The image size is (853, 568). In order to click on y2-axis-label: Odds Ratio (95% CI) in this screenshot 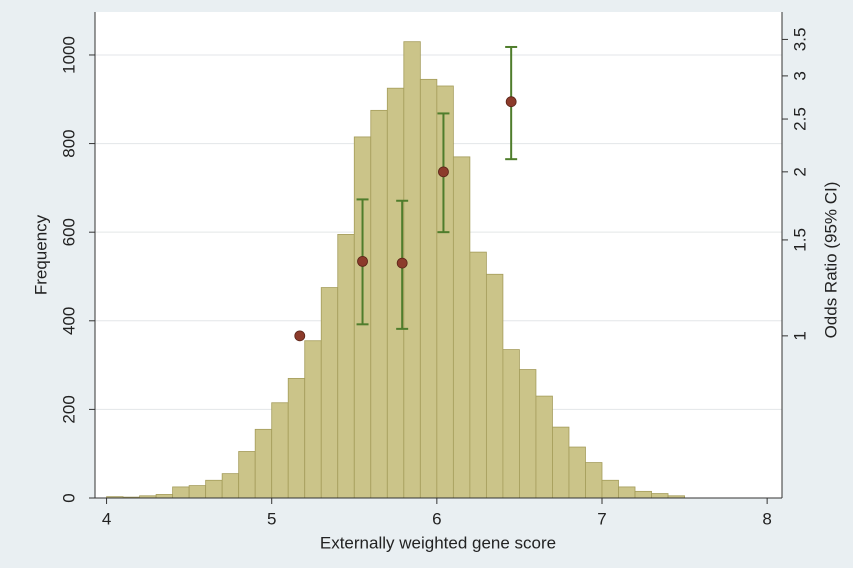, I will do `click(830, 260)`.